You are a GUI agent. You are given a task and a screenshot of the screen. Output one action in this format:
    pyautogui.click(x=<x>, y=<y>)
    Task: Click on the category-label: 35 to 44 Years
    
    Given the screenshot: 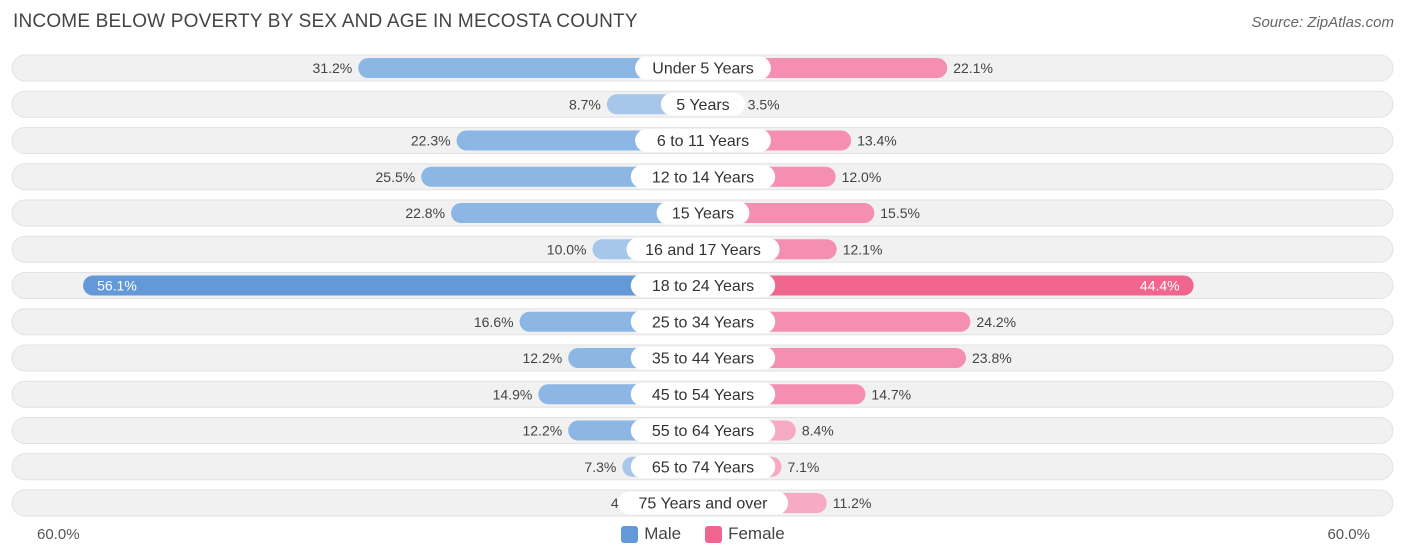 What is the action you would take?
    pyautogui.click(x=703, y=359)
    